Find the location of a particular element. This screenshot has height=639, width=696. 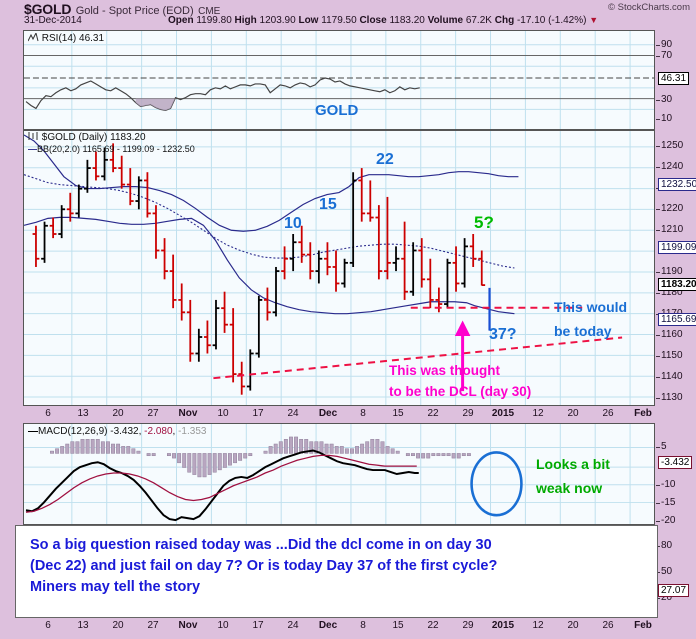

price-tick-1150: 1150 is located at coordinates (669, 355).